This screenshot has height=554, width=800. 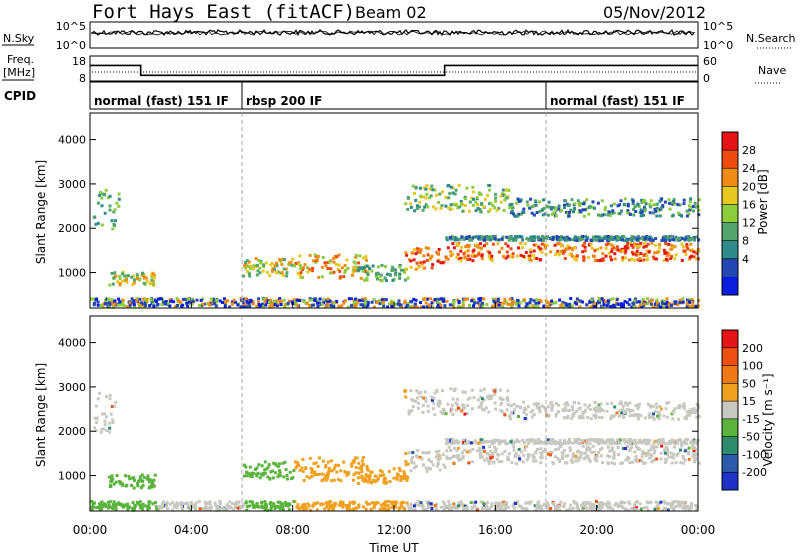 I want to click on cpid-label: CPID, so click(x=20, y=96).